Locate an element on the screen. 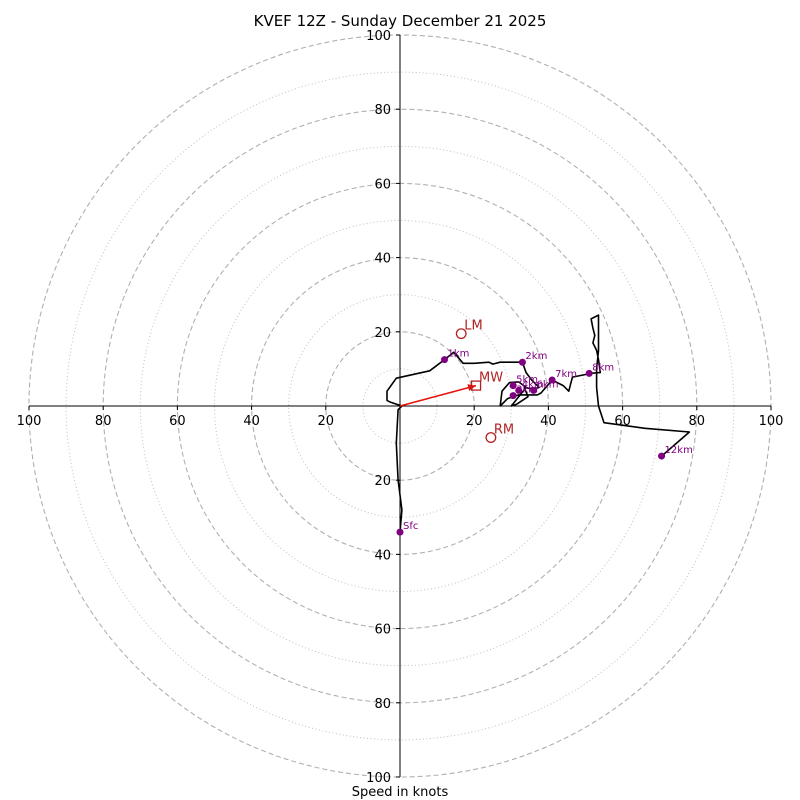 The width and height of the screenshot is (800, 800). height-label-6km: 6km is located at coordinates (548, 384).